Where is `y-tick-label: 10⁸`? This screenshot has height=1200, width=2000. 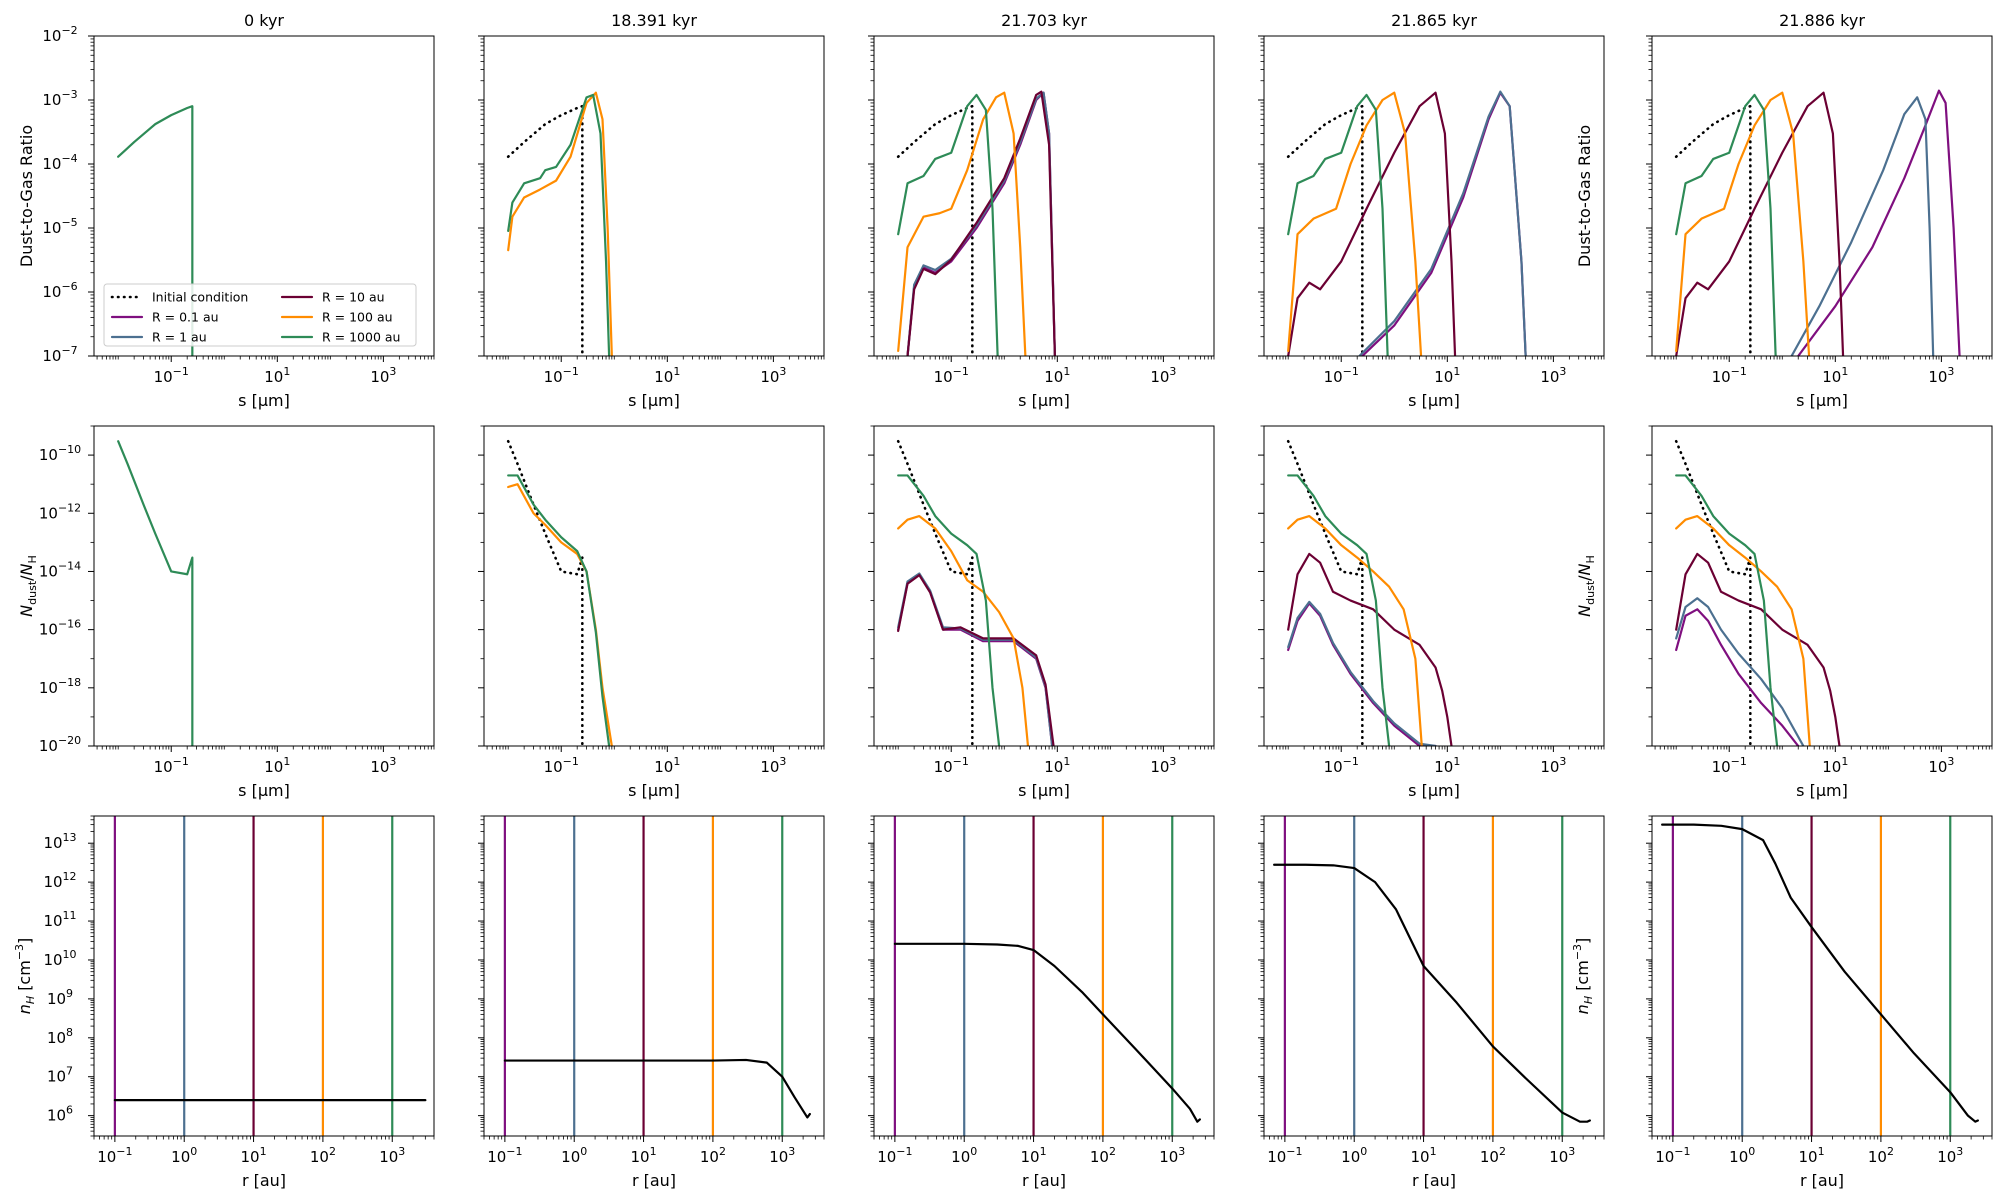 y-tick-label: 10⁸ is located at coordinates (60, 1036).